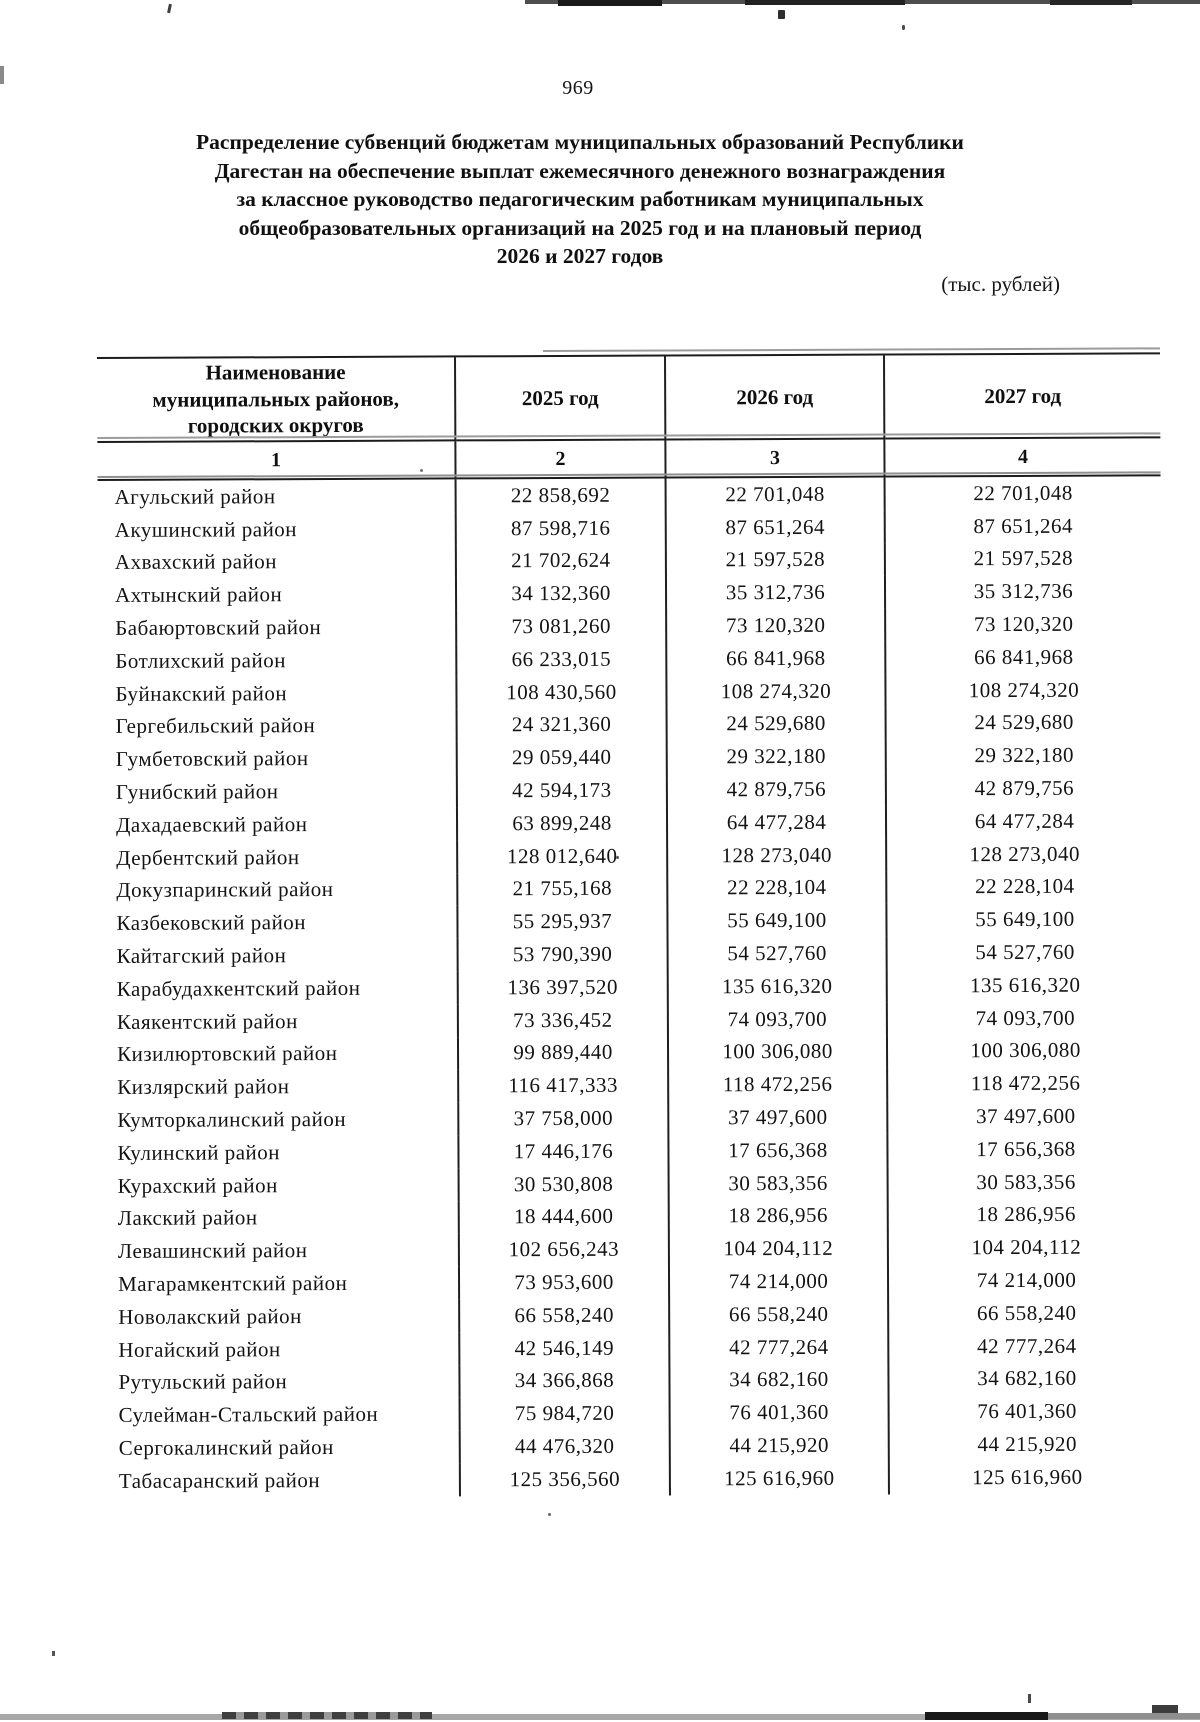  Describe the element at coordinates (561, 790) in the screenshot. I see `amount-cell: 42 594,173` at that location.